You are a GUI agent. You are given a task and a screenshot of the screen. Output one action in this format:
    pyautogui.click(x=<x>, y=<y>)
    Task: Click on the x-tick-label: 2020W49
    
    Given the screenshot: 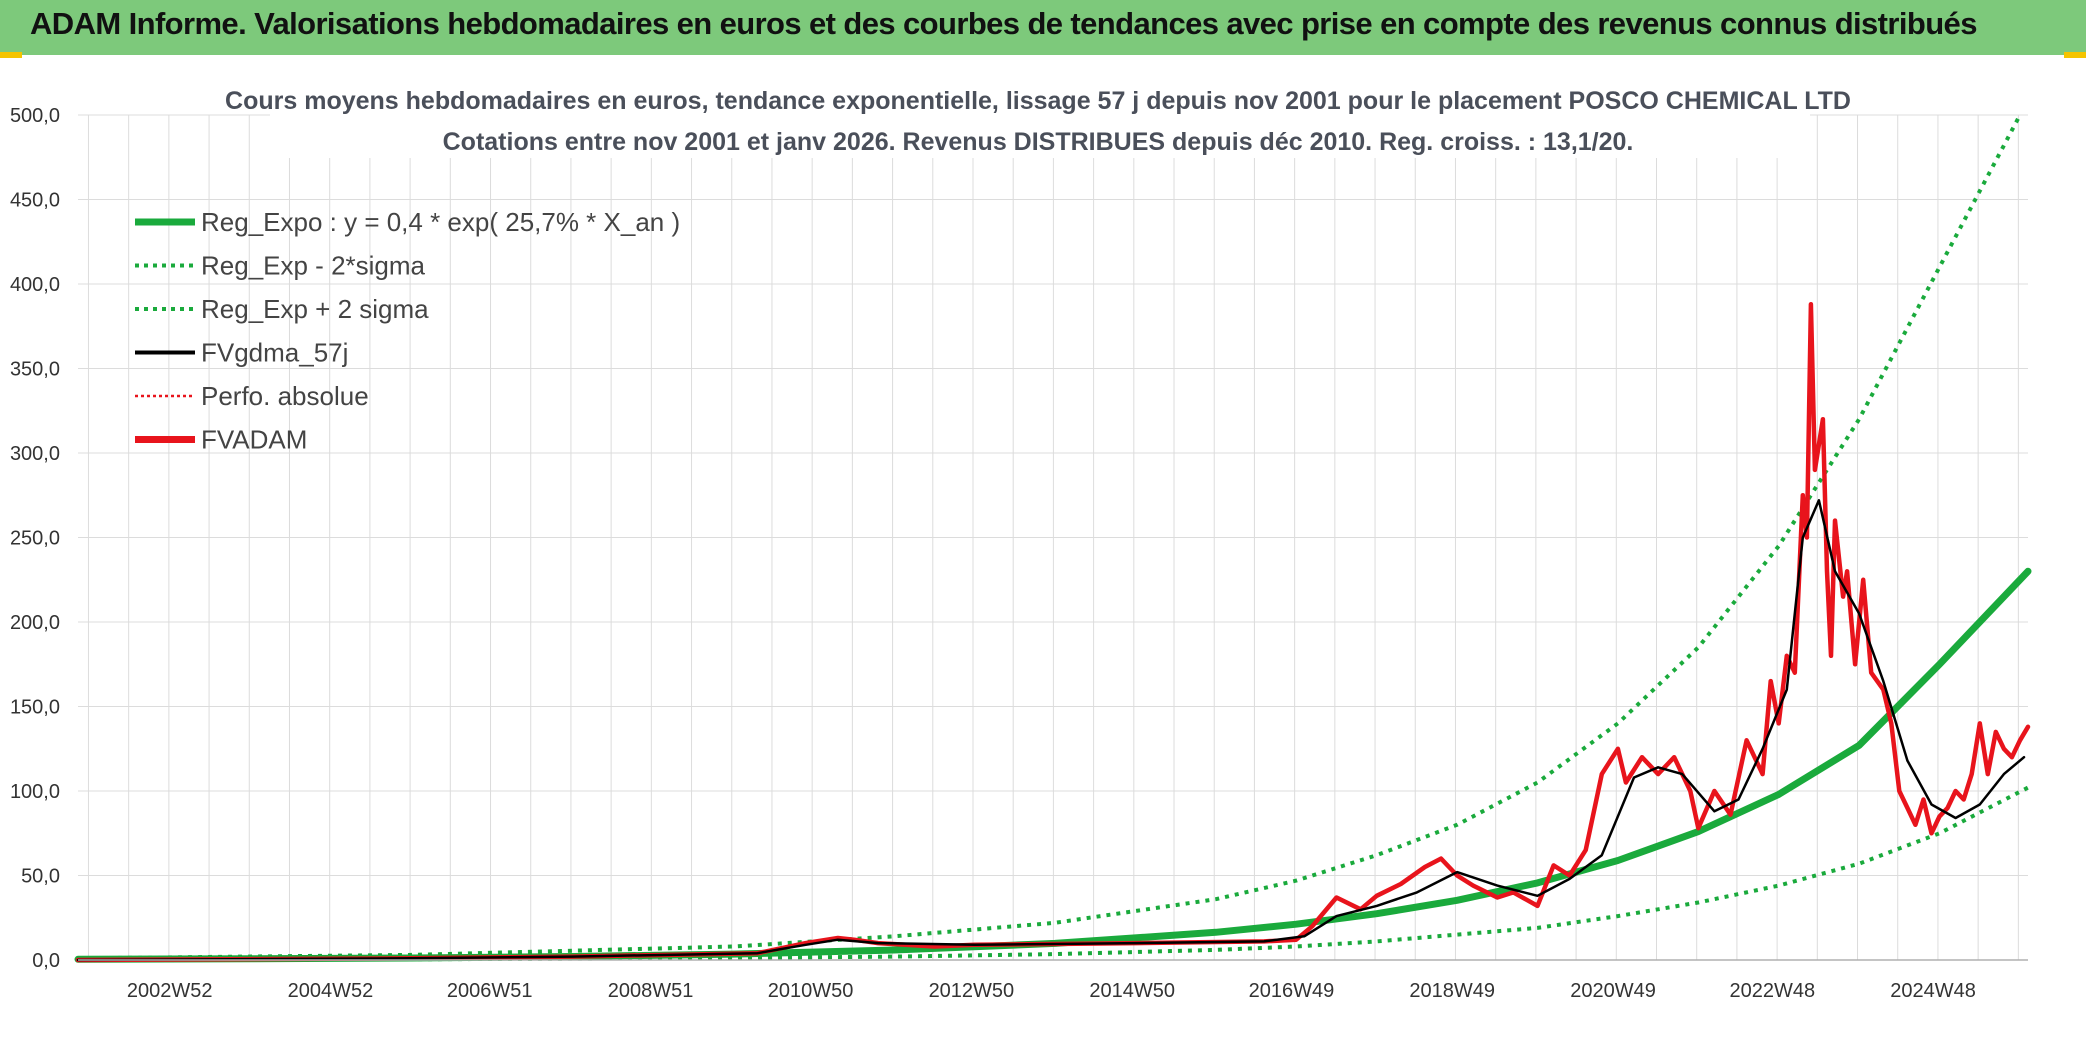 What is the action you would take?
    pyautogui.click(x=1613, y=991)
    